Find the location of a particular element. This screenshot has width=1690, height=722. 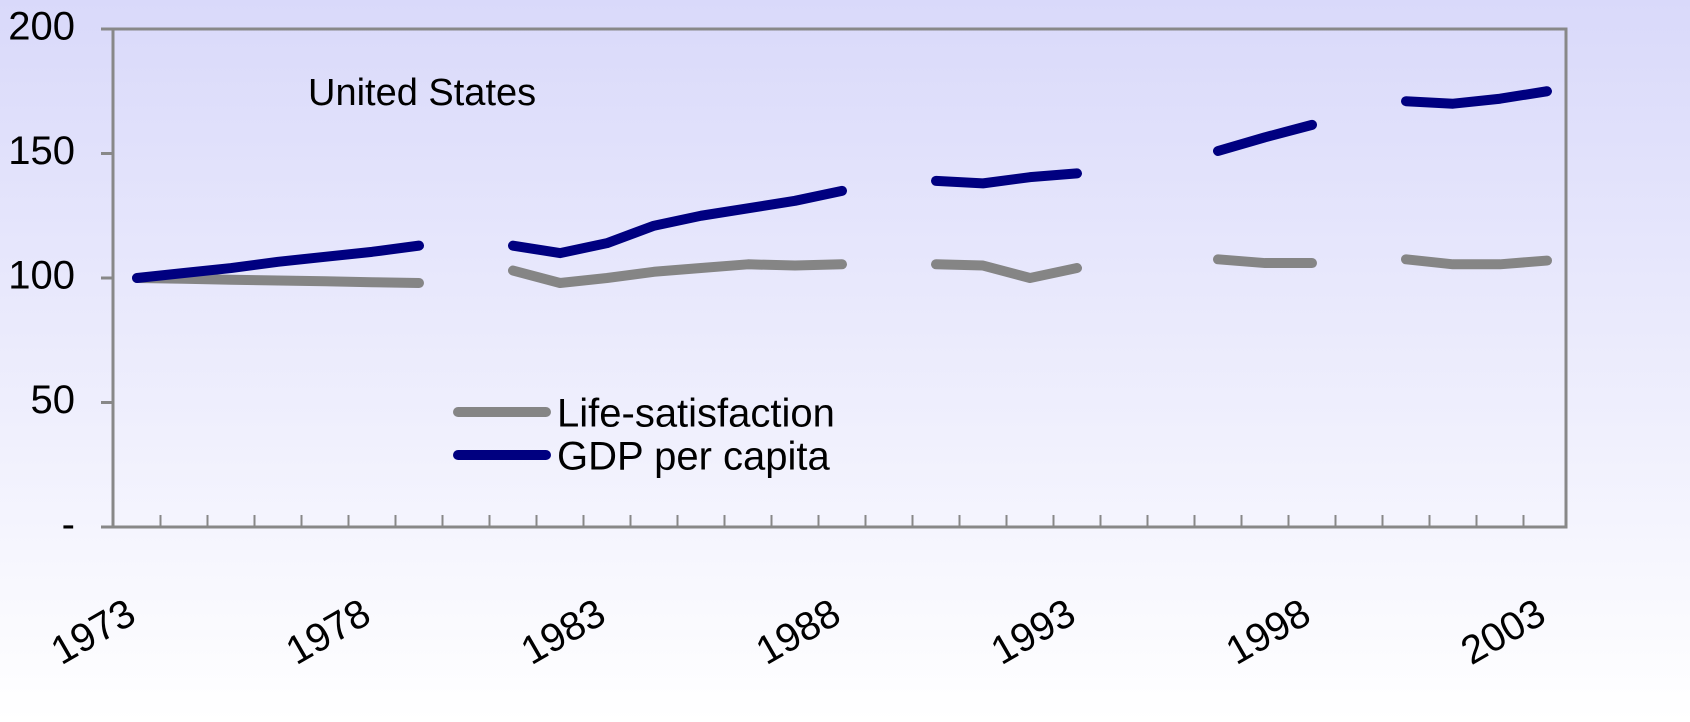

y-tick-label: 100 is located at coordinates (41, 276).